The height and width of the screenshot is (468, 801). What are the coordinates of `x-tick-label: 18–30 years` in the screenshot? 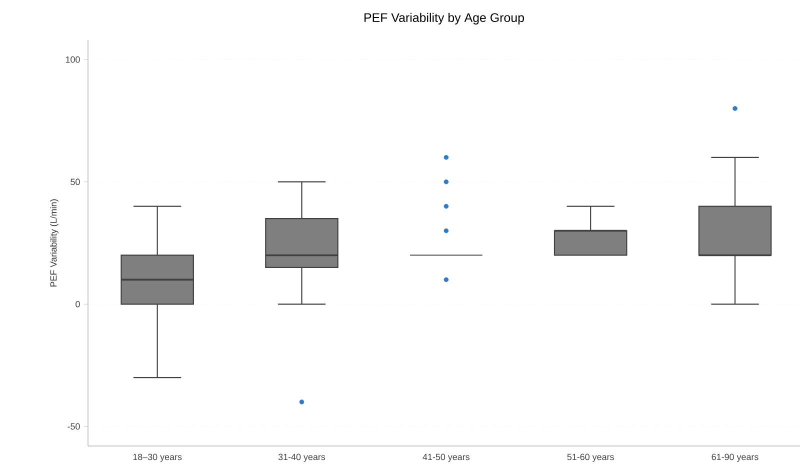 It's located at (157, 458).